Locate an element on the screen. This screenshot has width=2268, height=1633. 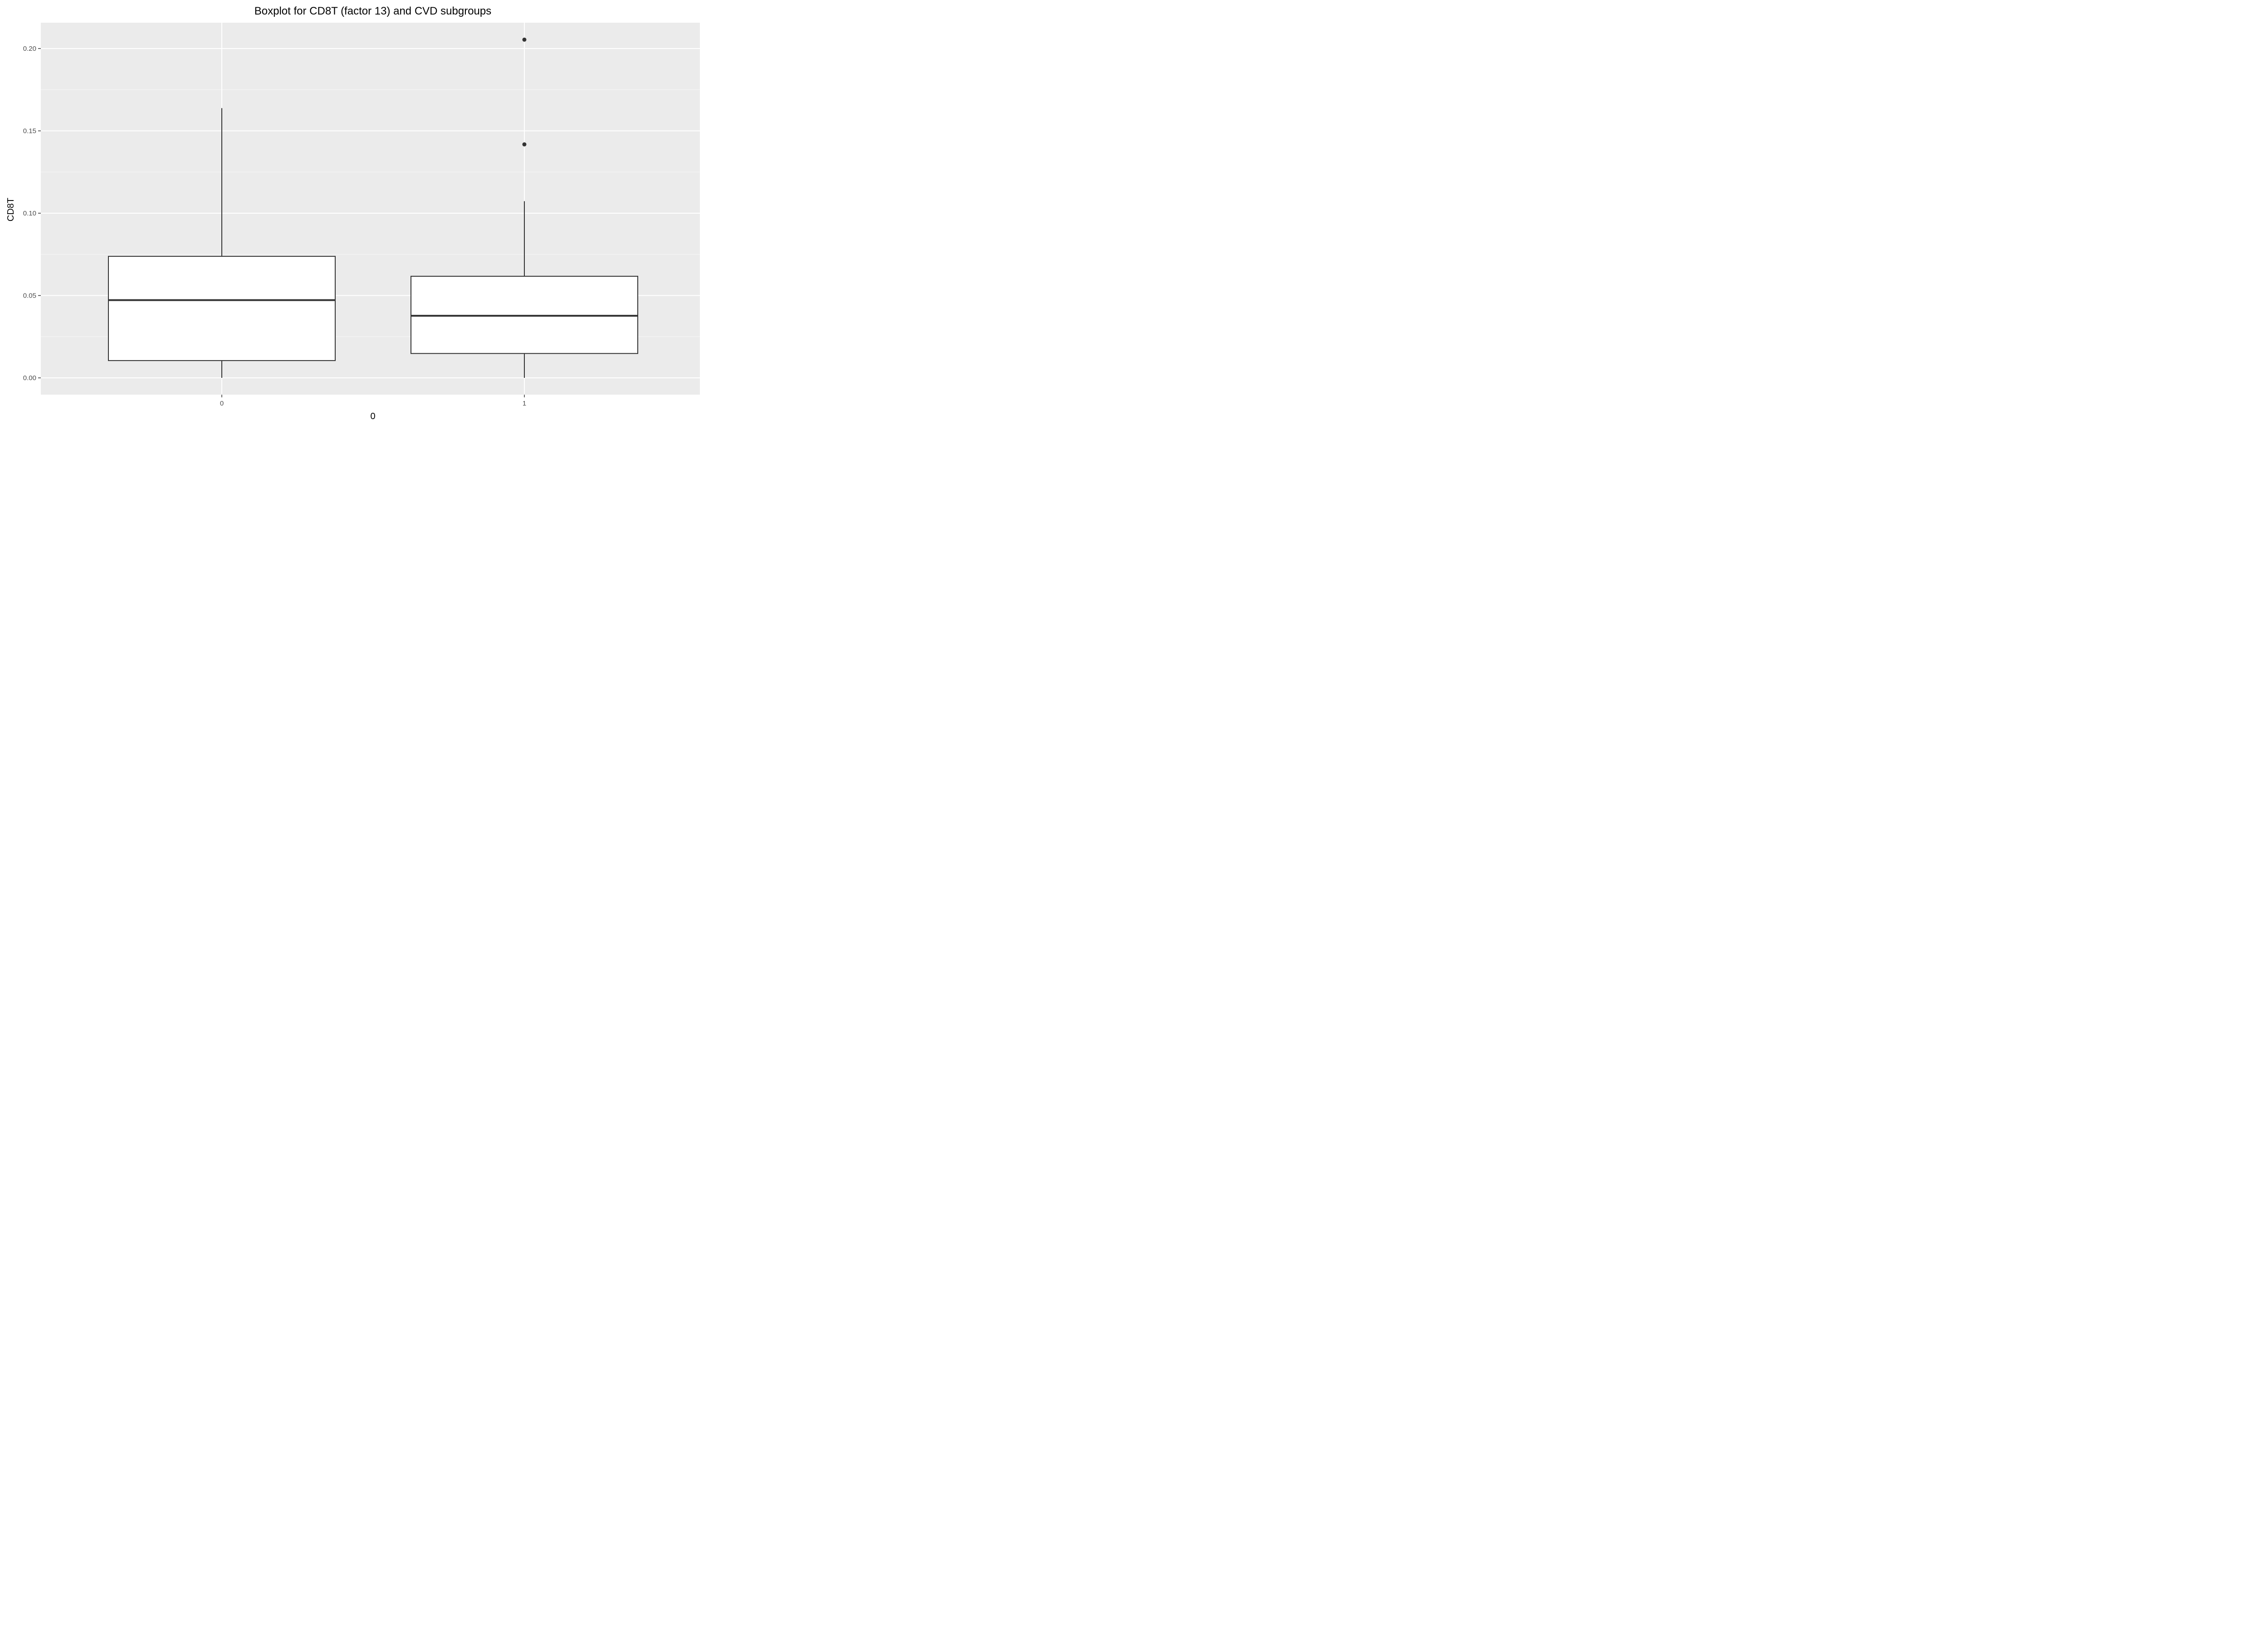
x-tick-label: 0 is located at coordinates (222, 403).